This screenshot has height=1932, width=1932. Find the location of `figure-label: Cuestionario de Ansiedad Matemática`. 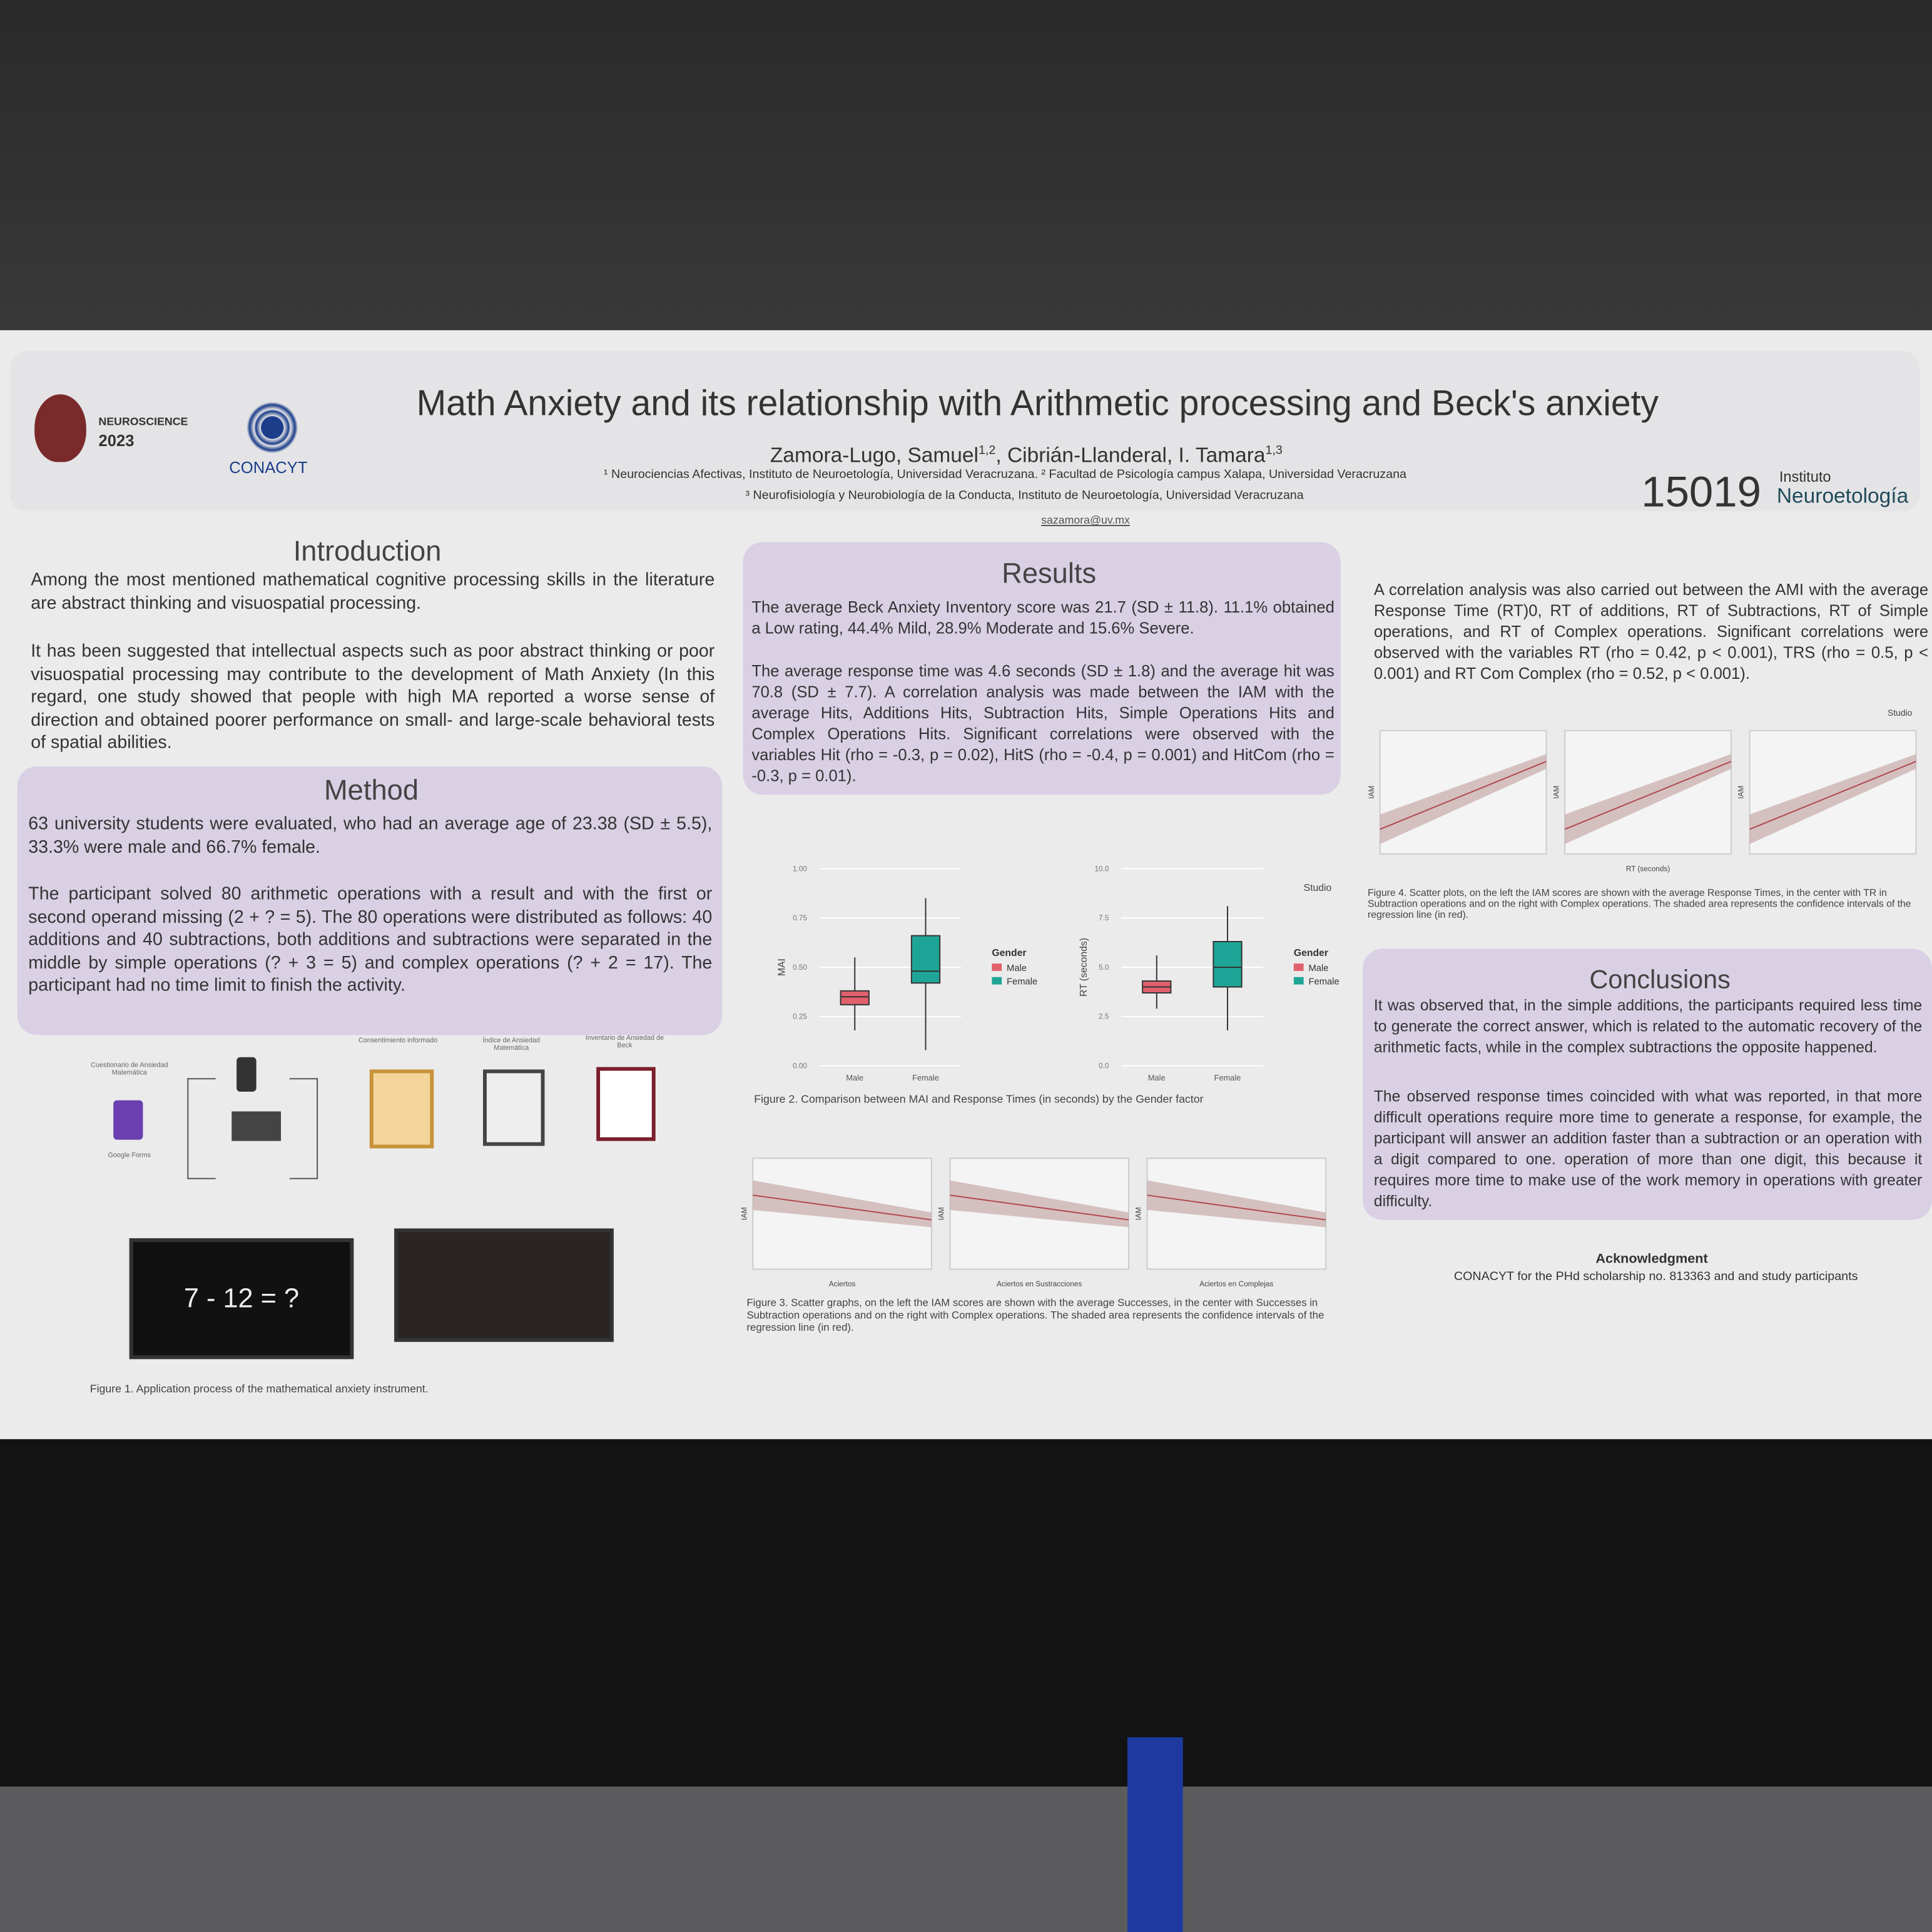

figure-label: Cuestionario de Ansiedad Matemática is located at coordinates (129, 1069).